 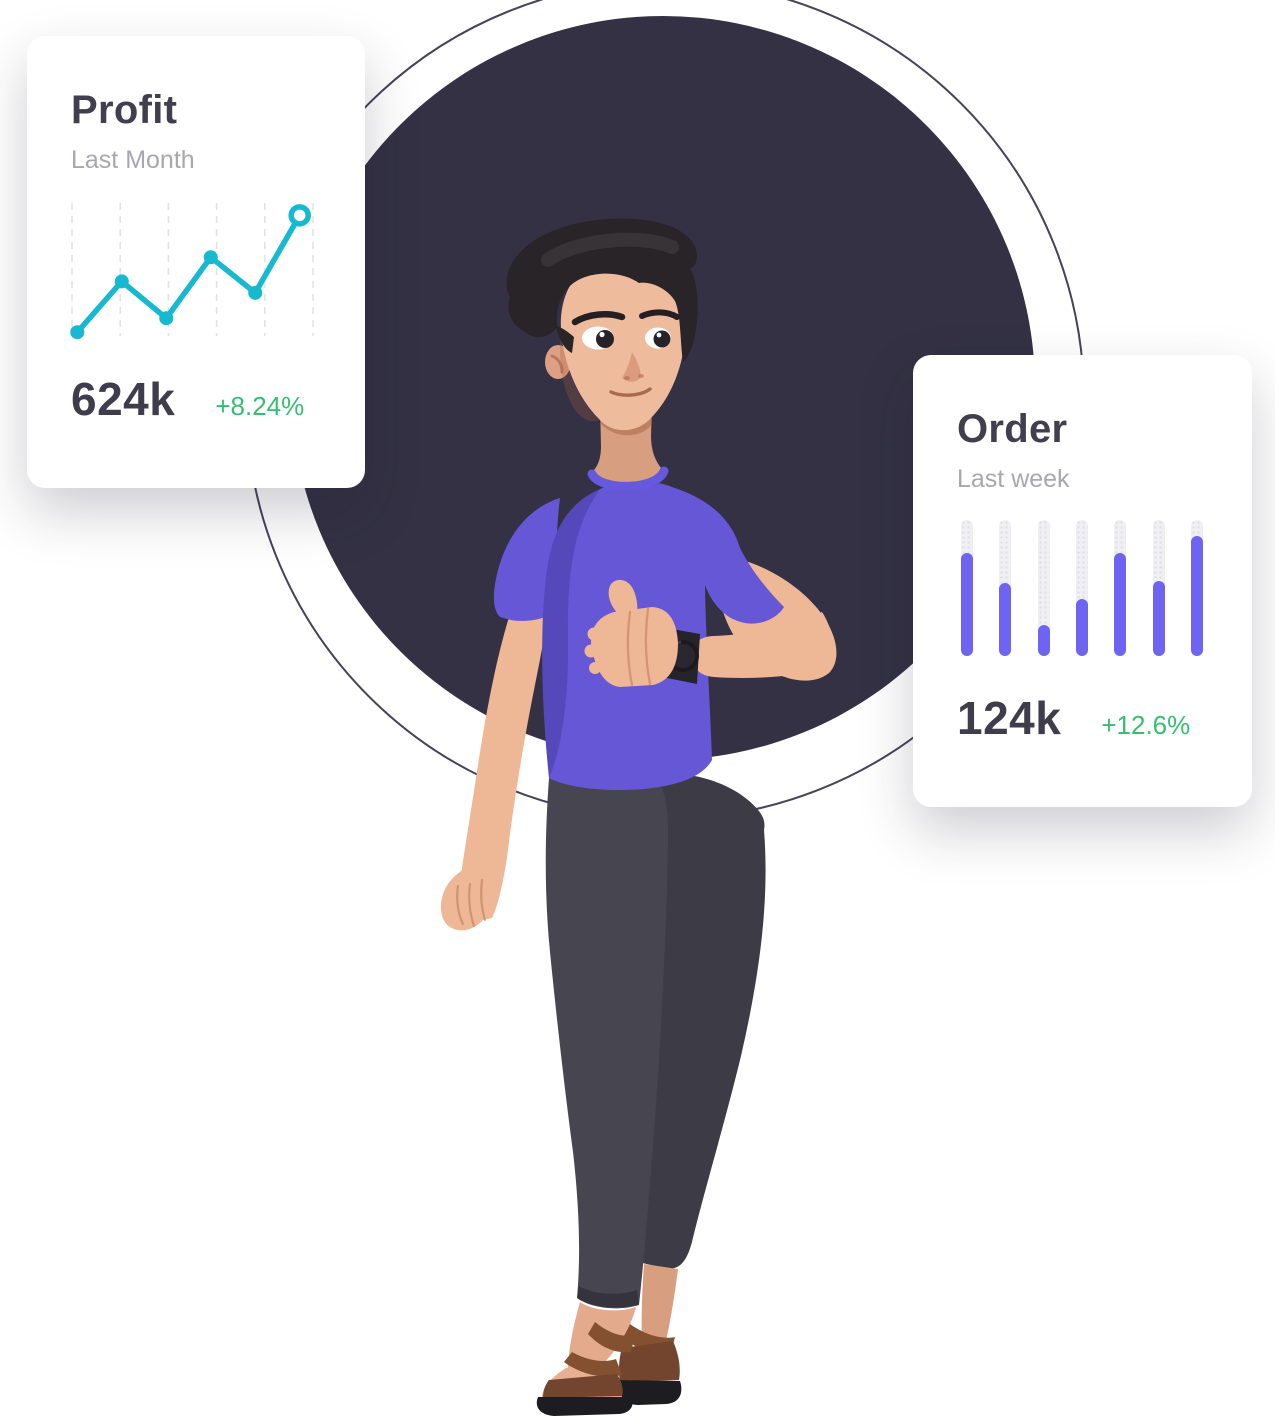 What do you see at coordinates (1013, 479) in the screenshot?
I see `order-card-subtitle: Last week` at bounding box center [1013, 479].